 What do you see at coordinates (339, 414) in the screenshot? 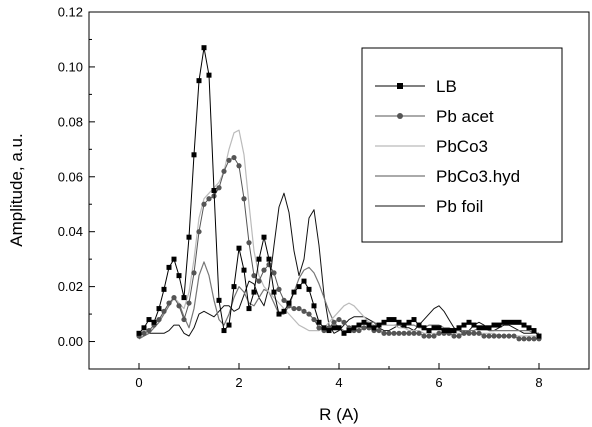
I see `x-axis-title: R (A)` at bounding box center [339, 414].